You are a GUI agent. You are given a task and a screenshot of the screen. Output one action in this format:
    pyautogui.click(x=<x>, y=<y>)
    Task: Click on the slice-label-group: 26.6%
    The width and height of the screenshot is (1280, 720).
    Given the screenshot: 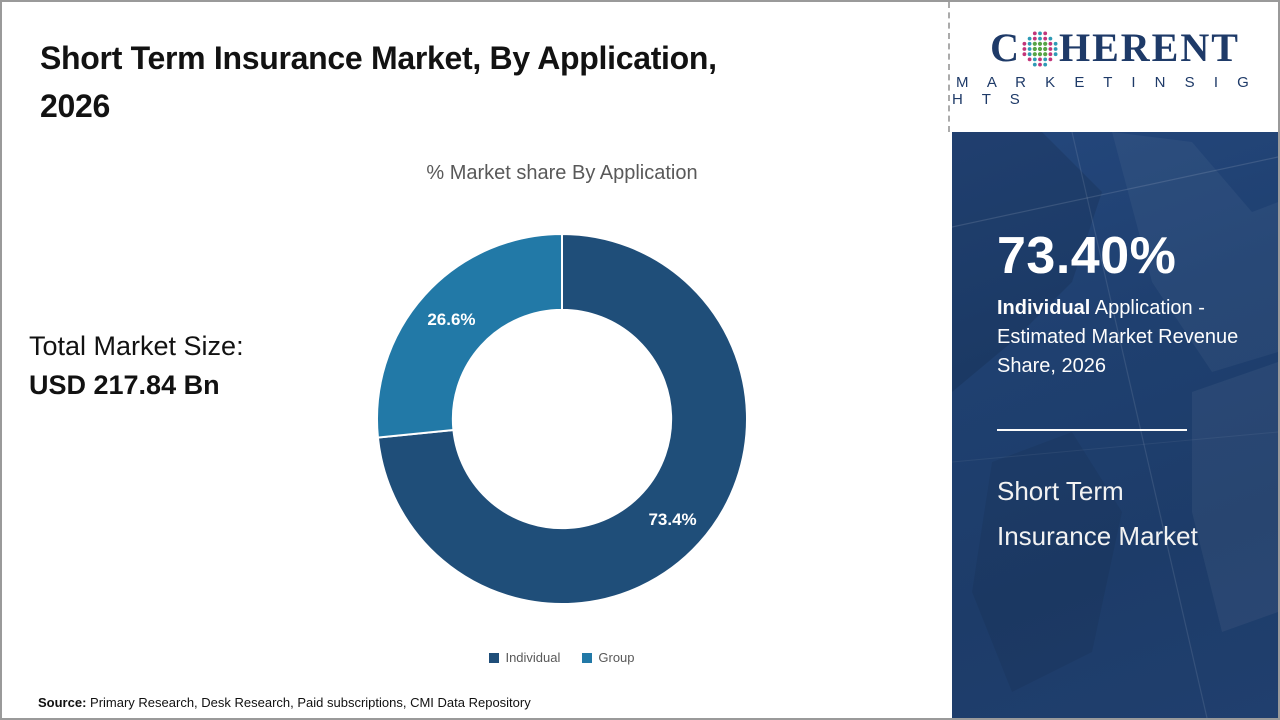 What is the action you would take?
    pyautogui.click(x=451, y=319)
    